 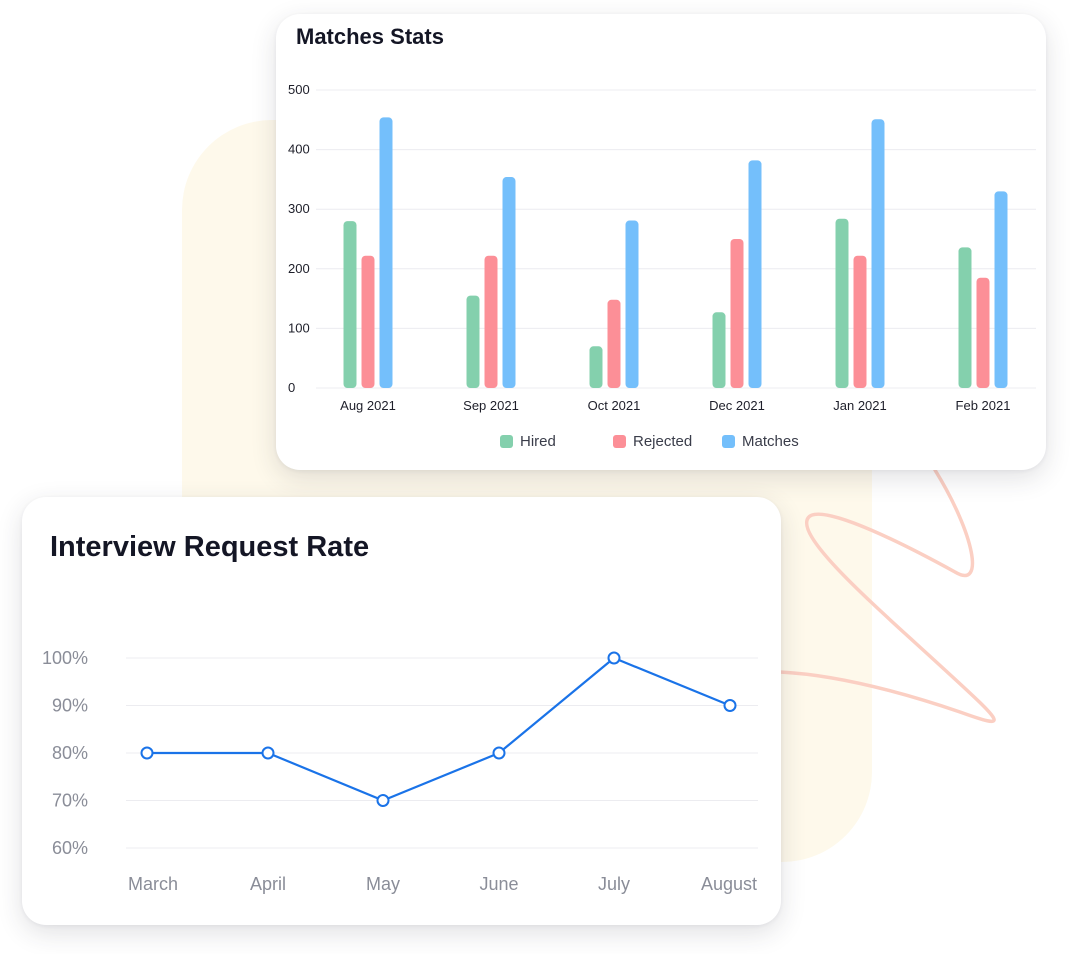 What do you see at coordinates (299, 89) in the screenshot?
I see `y-tick-label: 500` at bounding box center [299, 89].